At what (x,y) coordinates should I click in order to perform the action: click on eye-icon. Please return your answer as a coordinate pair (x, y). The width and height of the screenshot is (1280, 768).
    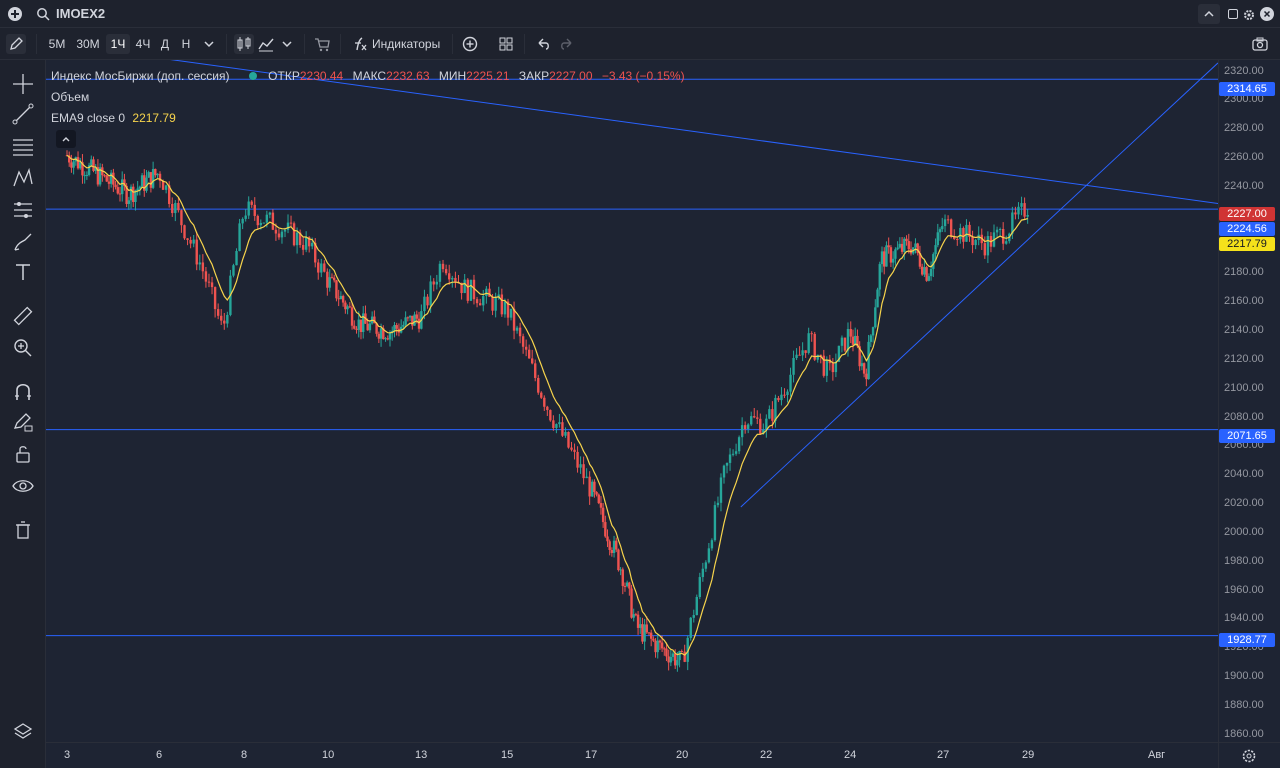
    Looking at the image, I should click on (23, 486).